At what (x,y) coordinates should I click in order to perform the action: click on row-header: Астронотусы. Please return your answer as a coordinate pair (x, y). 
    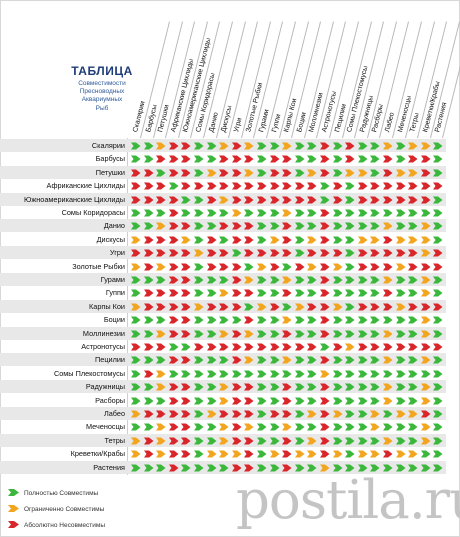
    Looking at the image, I should click on (103, 346).